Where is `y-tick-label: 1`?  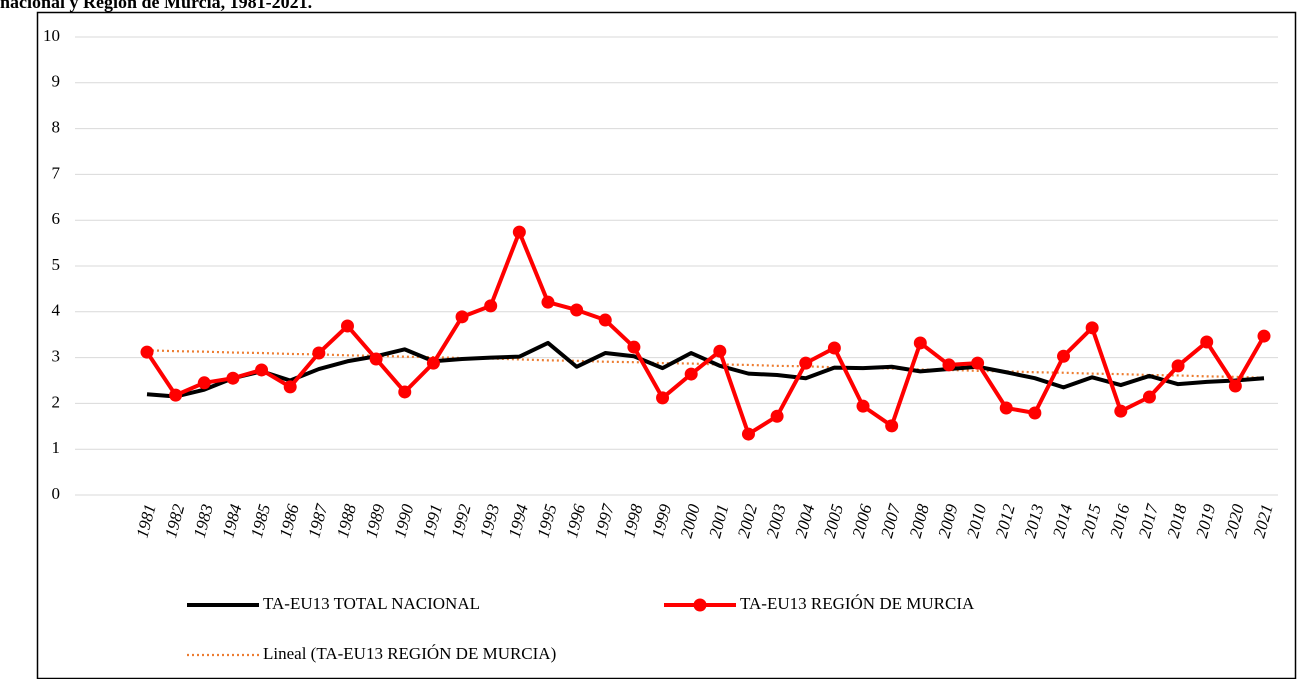 y-tick-label: 1 is located at coordinates (56, 447).